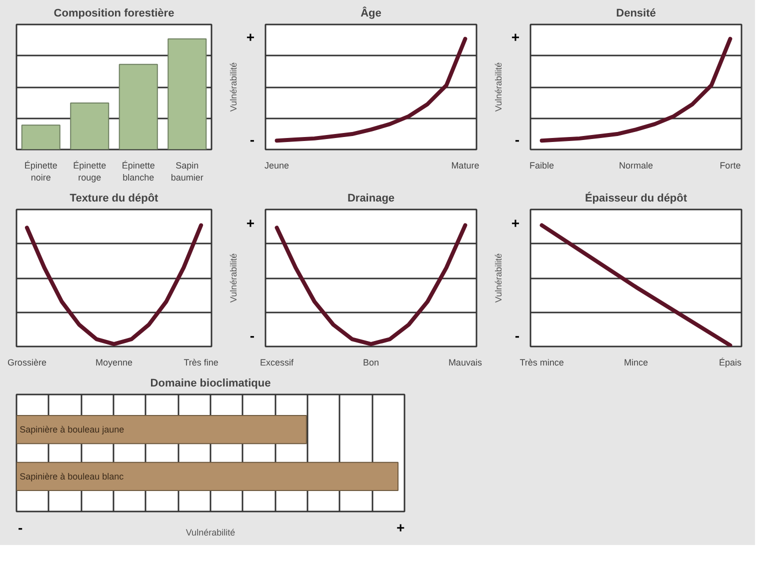 The image size is (761, 580). What do you see at coordinates (114, 198) in the screenshot?
I see `chart-title: Texture du dépôt` at bounding box center [114, 198].